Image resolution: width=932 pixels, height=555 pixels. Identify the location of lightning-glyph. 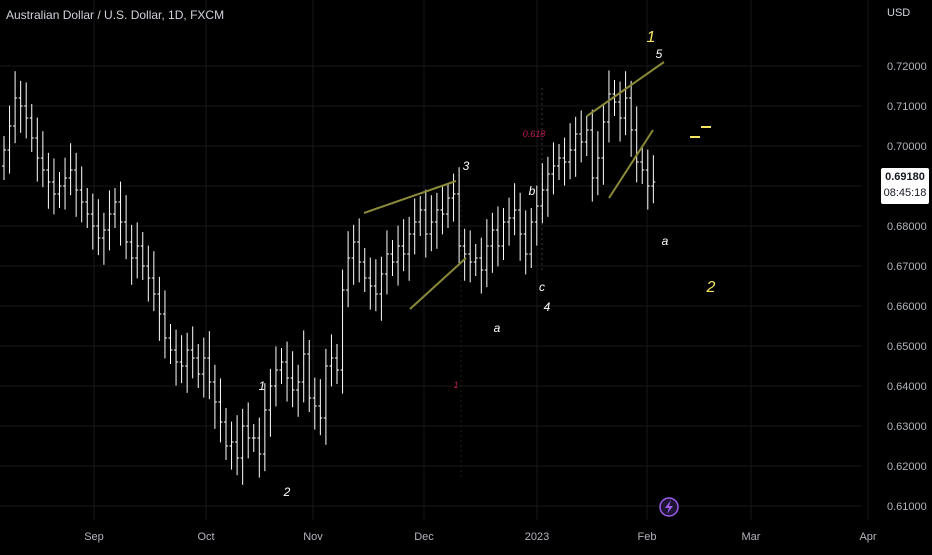
(669, 507).